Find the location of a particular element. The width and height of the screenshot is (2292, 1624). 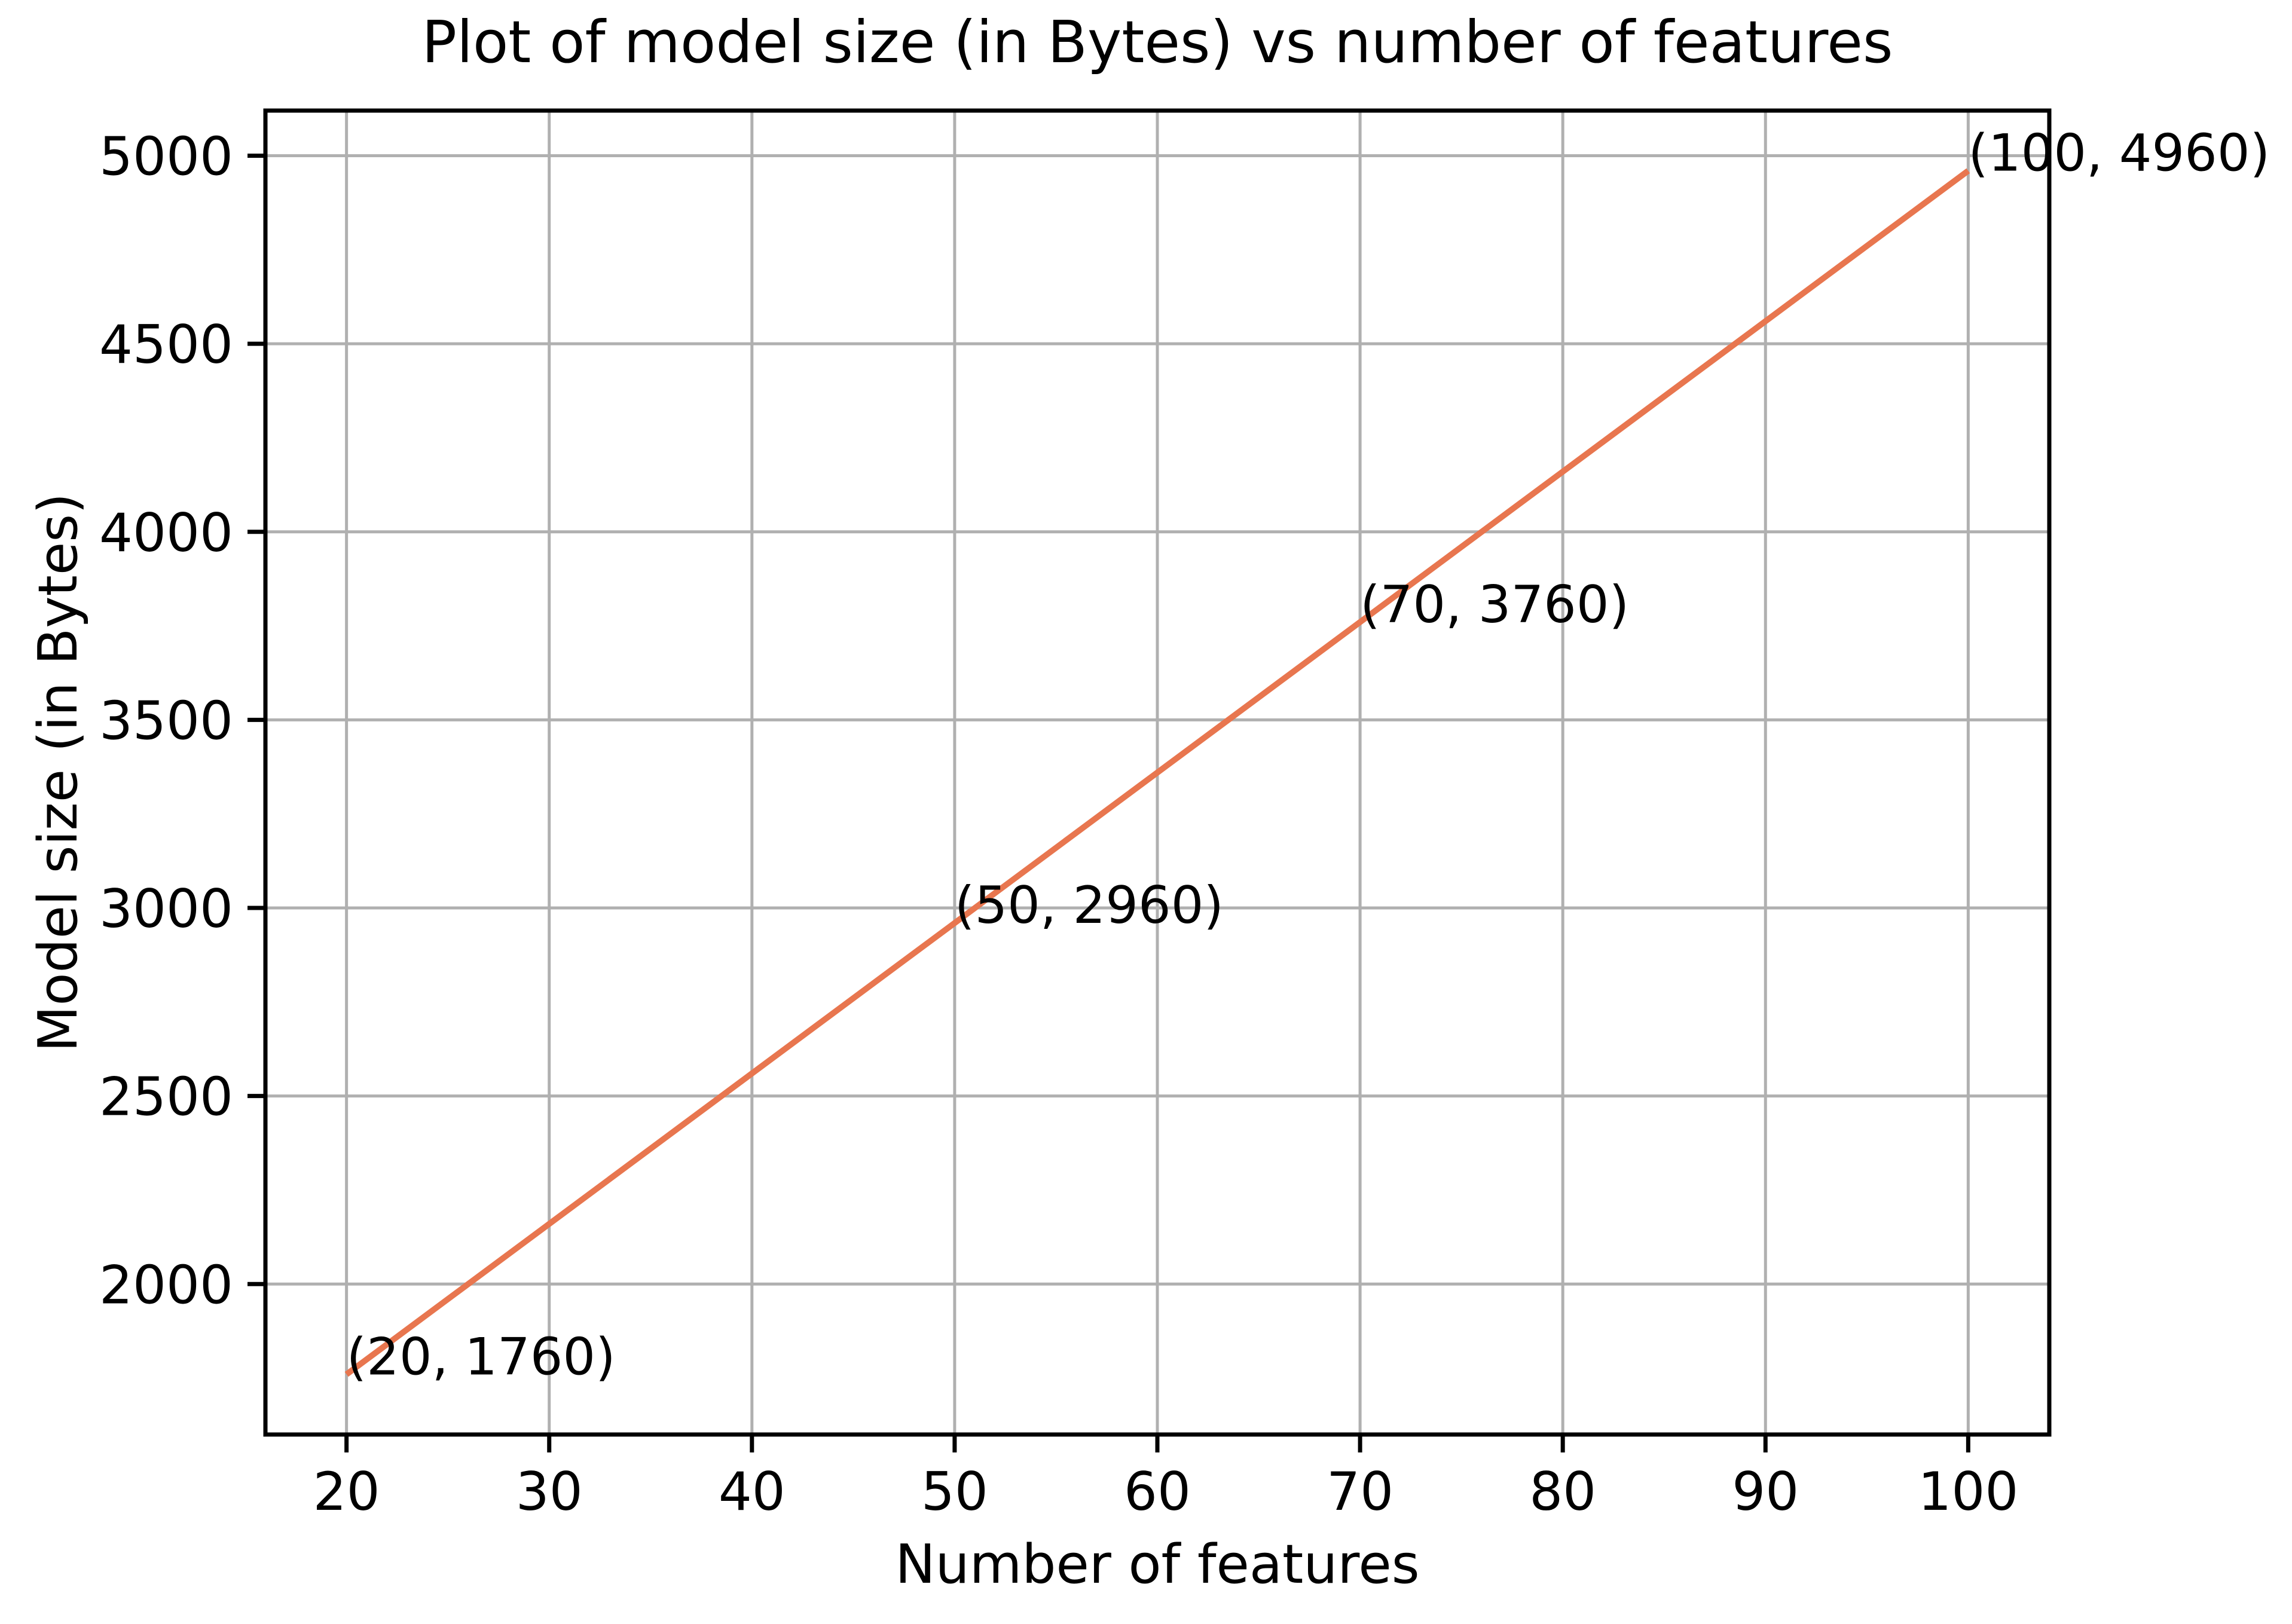

x-tick-label: 40 is located at coordinates (752, 1491).